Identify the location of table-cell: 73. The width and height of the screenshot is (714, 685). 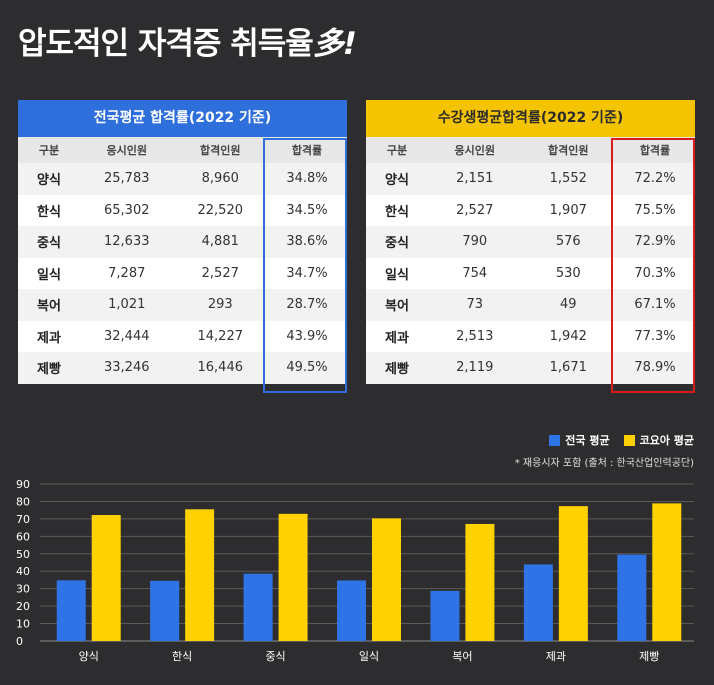
(475, 305).